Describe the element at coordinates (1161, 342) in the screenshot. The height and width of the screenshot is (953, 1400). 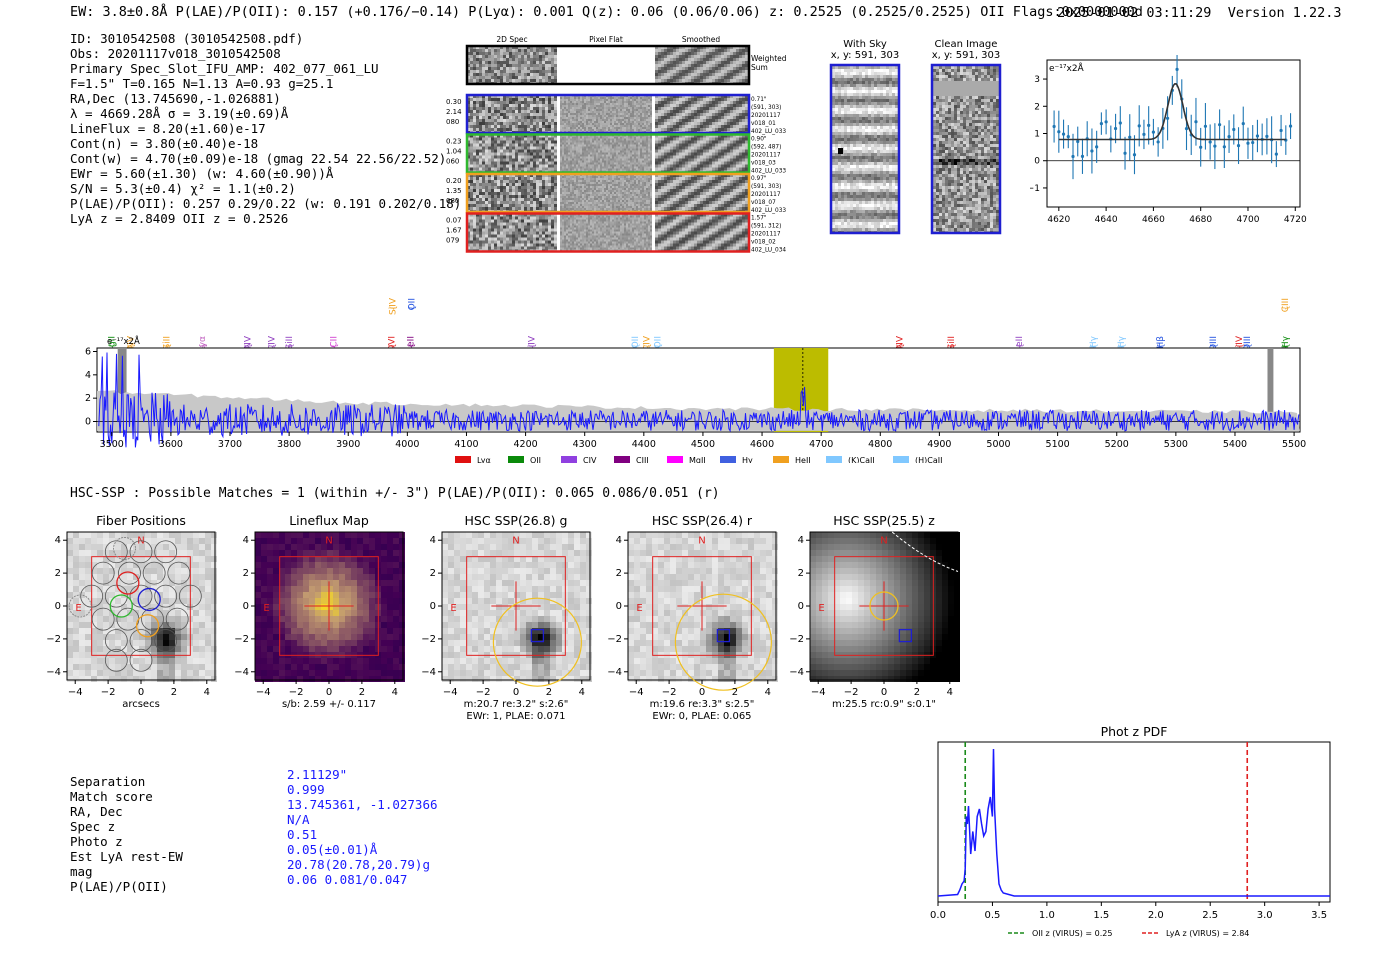
I see `spectral-line-label: Hβ` at that location.